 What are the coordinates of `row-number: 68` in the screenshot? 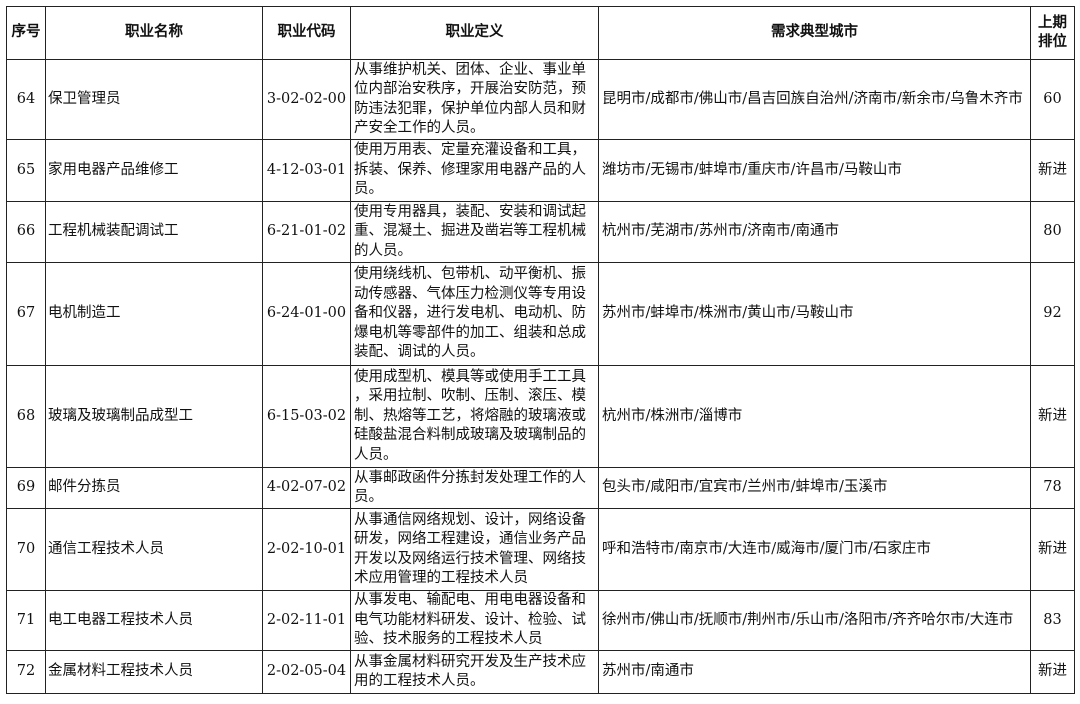 It's located at (26, 416).